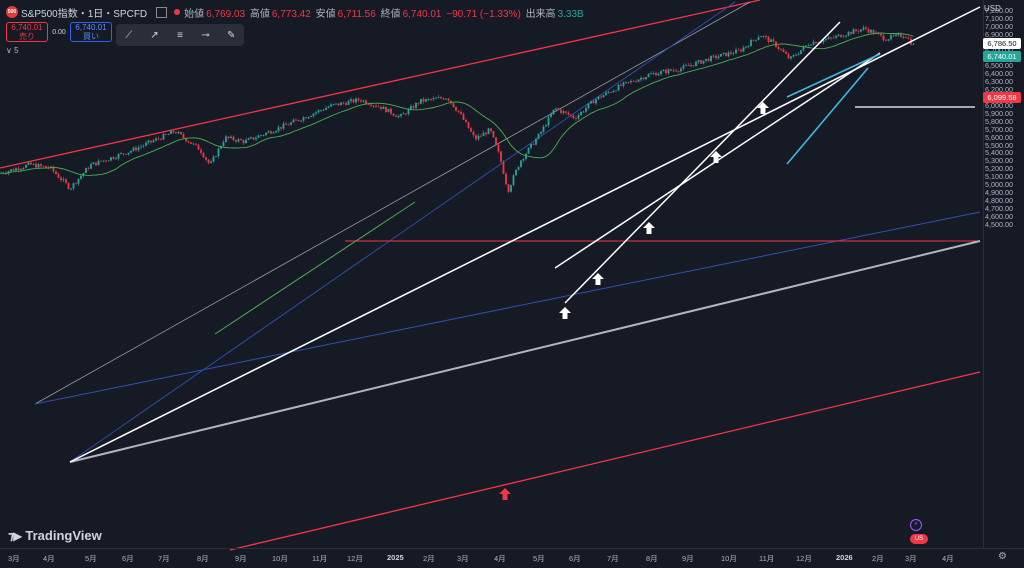  I want to click on close-value: 6,740.01, so click(422, 14).